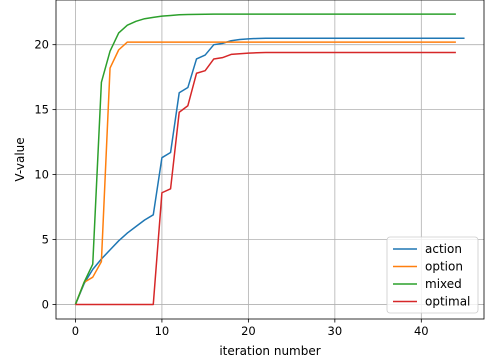  What do you see at coordinates (45, 240) in the screenshot?
I see `y-tick-label: 5` at bounding box center [45, 240].